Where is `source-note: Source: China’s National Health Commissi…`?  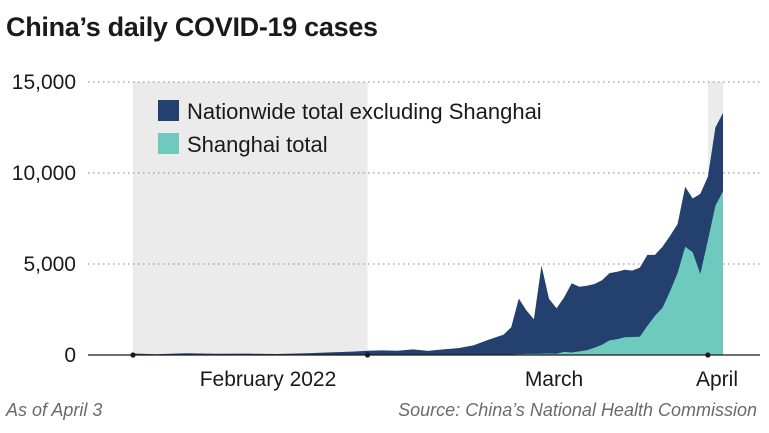
source-note: Source: China’s National Health Commissi… is located at coordinates (577, 410).